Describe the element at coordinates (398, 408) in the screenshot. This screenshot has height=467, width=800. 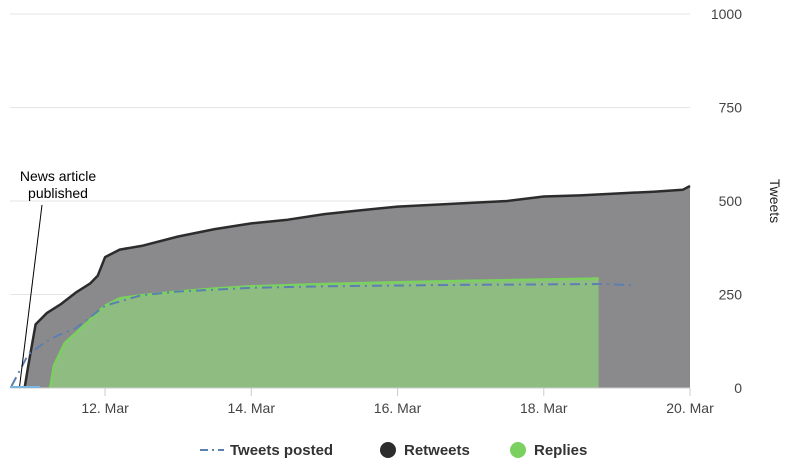
I see `x-tick-label: 16. Mar` at that location.